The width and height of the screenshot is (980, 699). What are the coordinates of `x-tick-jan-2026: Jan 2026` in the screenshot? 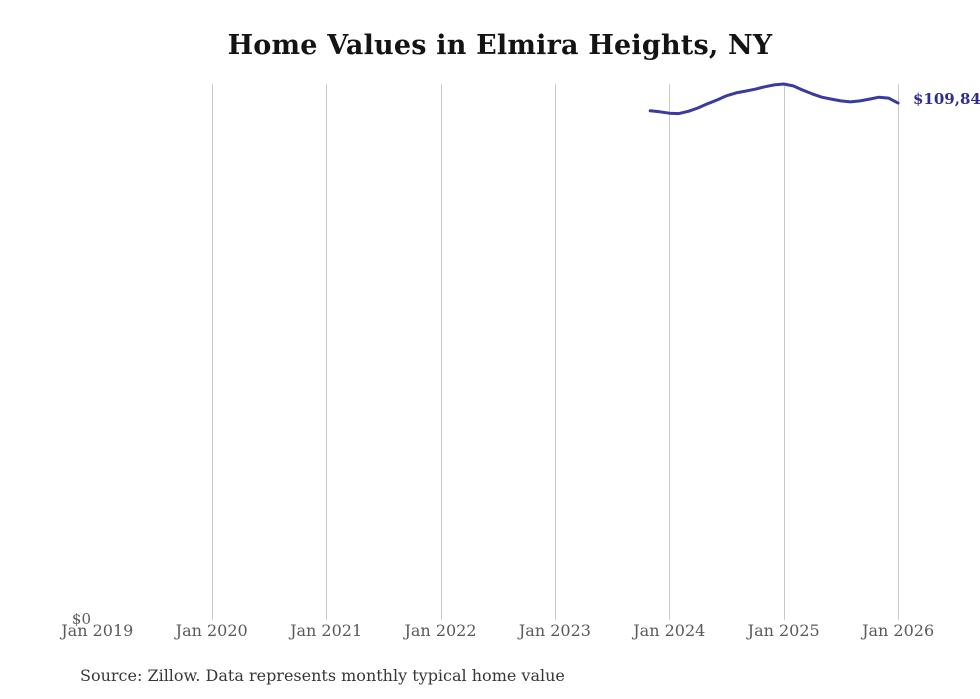 It's located at (898, 630).